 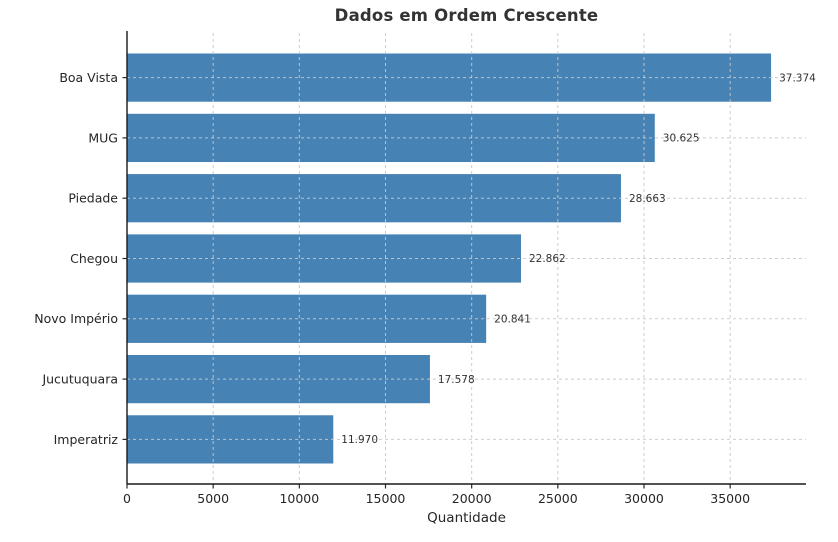 I want to click on bar-value-label: 20.841, so click(x=512, y=319).